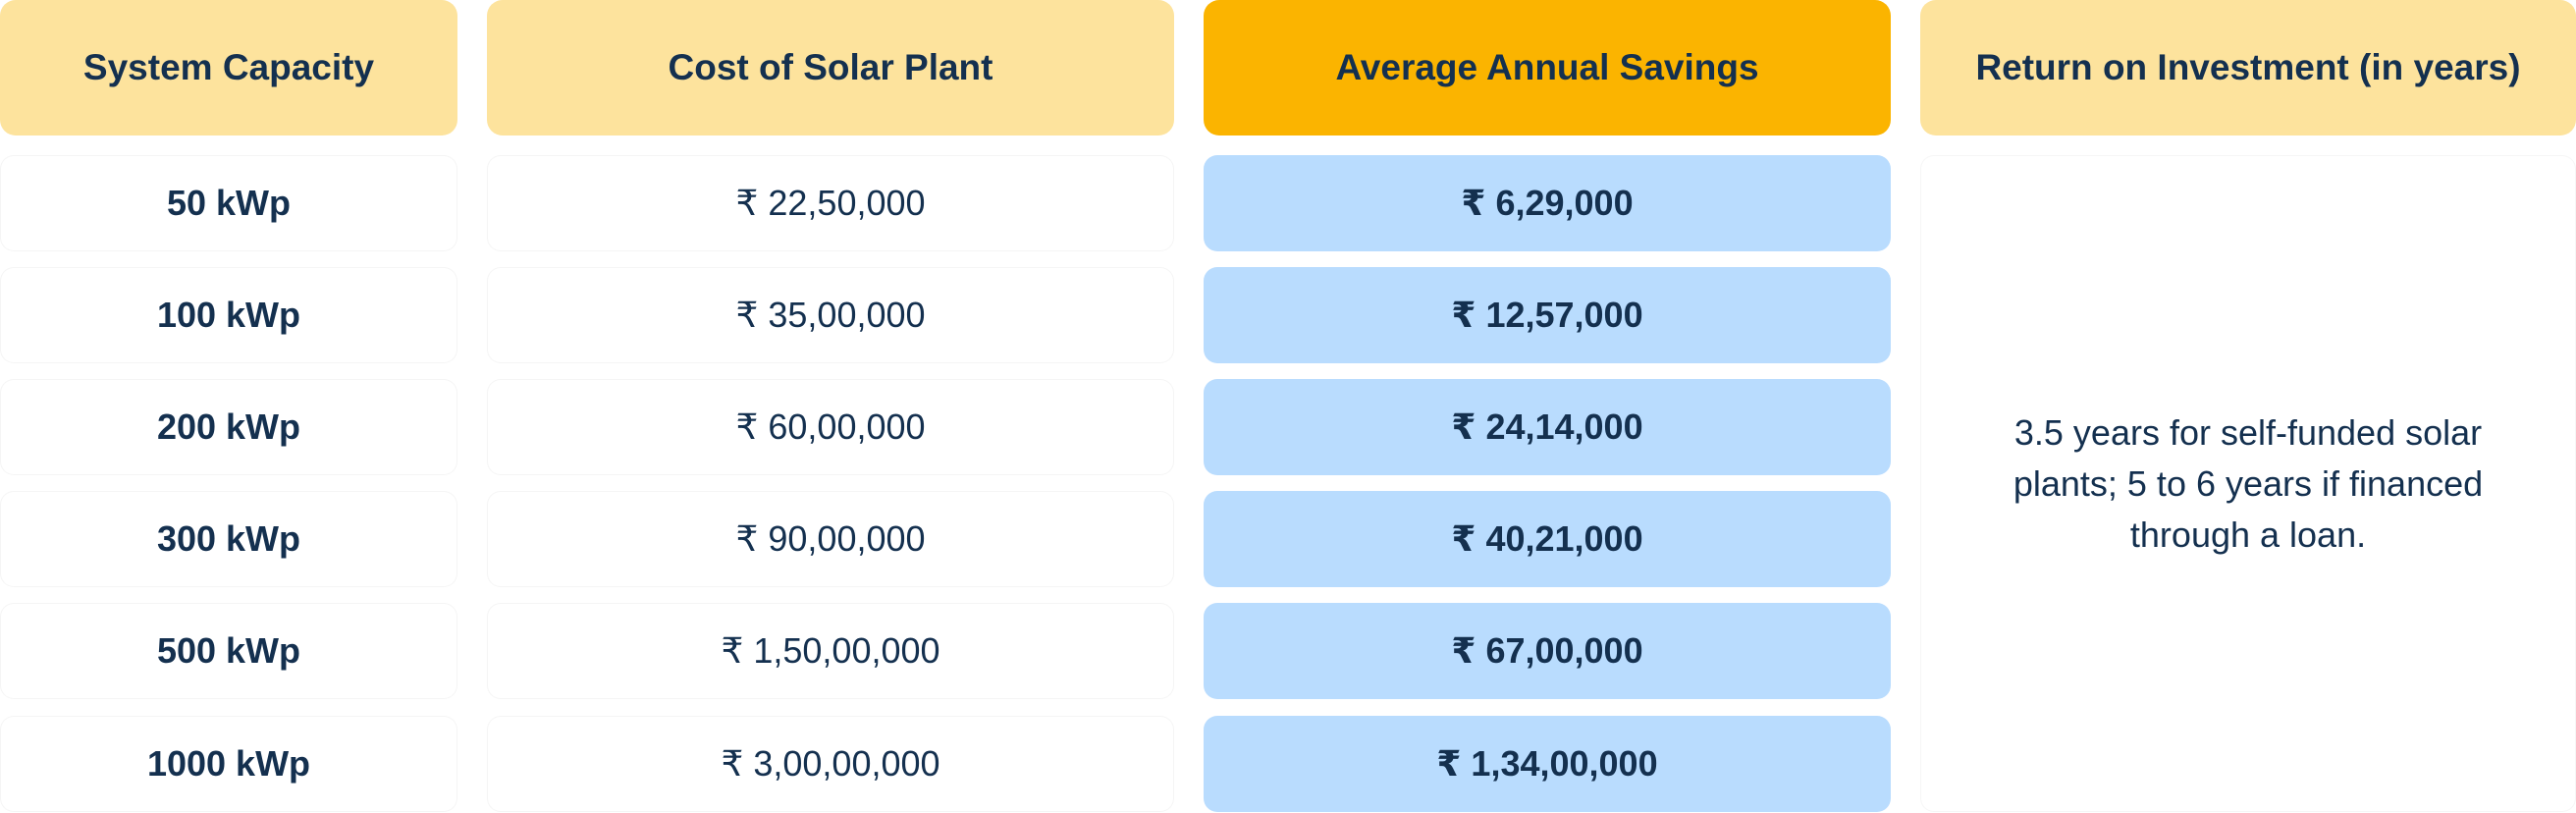 This screenshot has width=2576, height=813. I want to click on capacity-cell: 300 kWp, so click(228, 539).